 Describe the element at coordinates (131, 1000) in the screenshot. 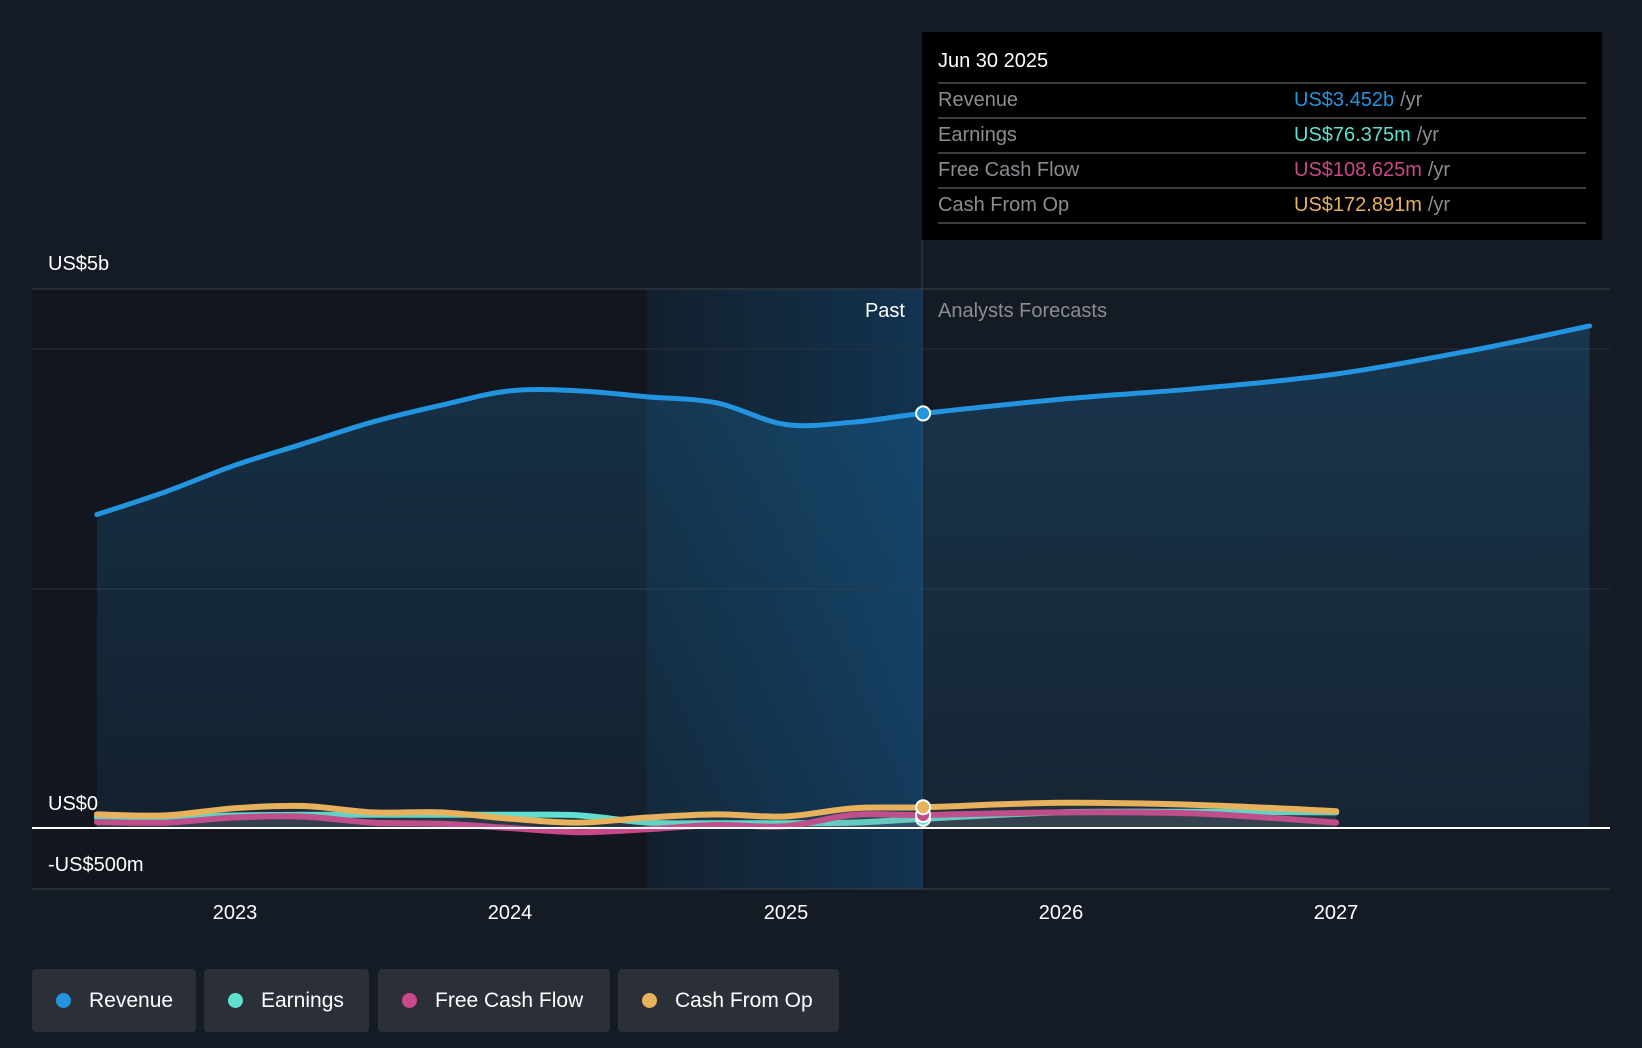

I see `legend-label: Revenue` at that location.